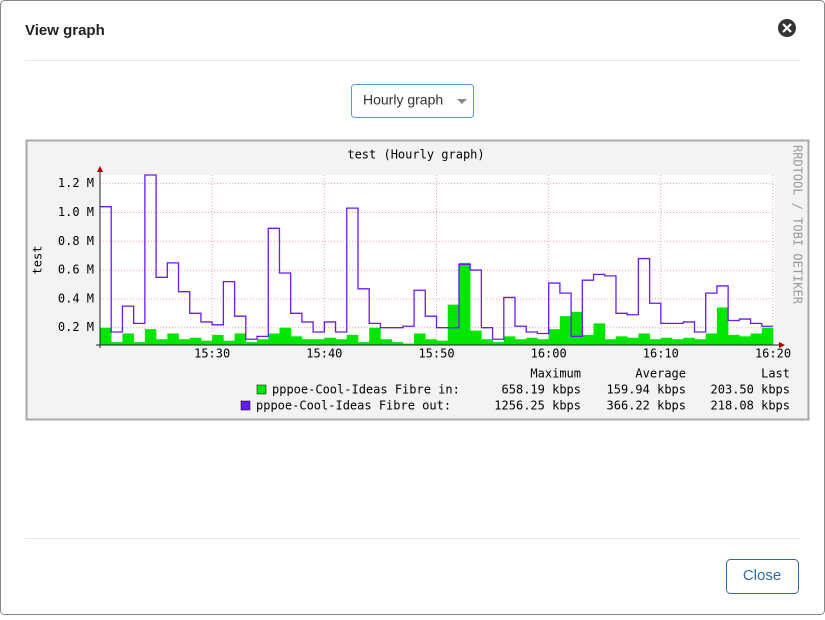 This screenshot has height=620, width=825. I want to click on y-tick-label: 1.2 M, so click(76, 183).